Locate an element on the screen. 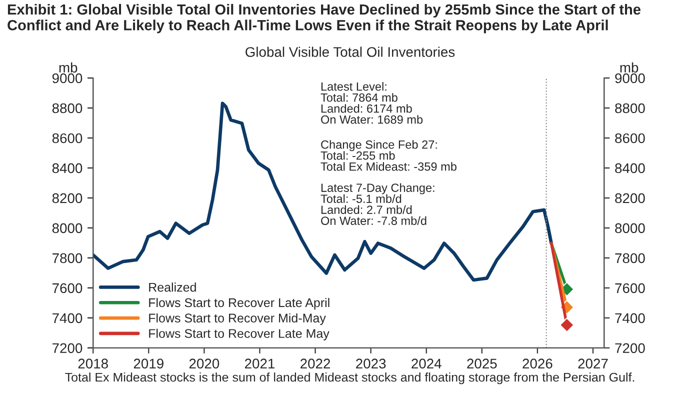 This screenshot has height=394, width=700. y2-tick-label: 8200 is located at coordinates (630, 198).